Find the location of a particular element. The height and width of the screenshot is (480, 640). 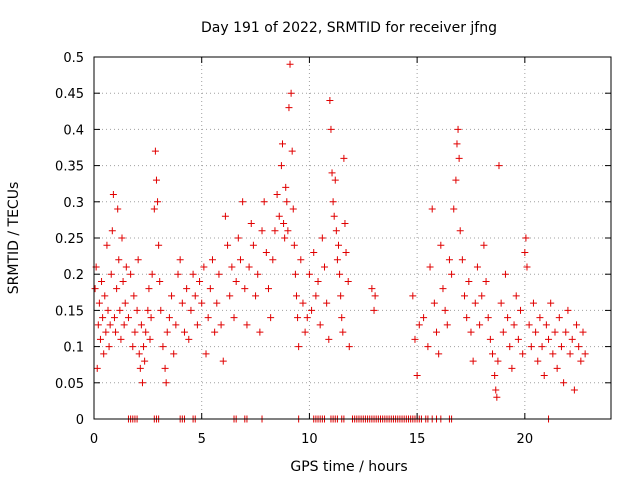

y-axis-label: SRMTID / TECUs is located at coordinates (14, 238).